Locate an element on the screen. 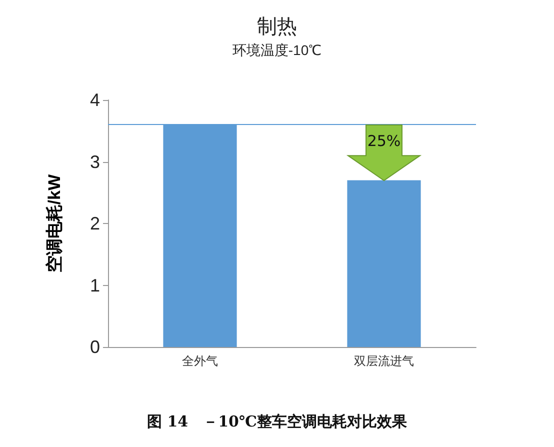 The image size is (554, 447). x-tick-label: 双层流进气 is located at coordinates (384, 361).